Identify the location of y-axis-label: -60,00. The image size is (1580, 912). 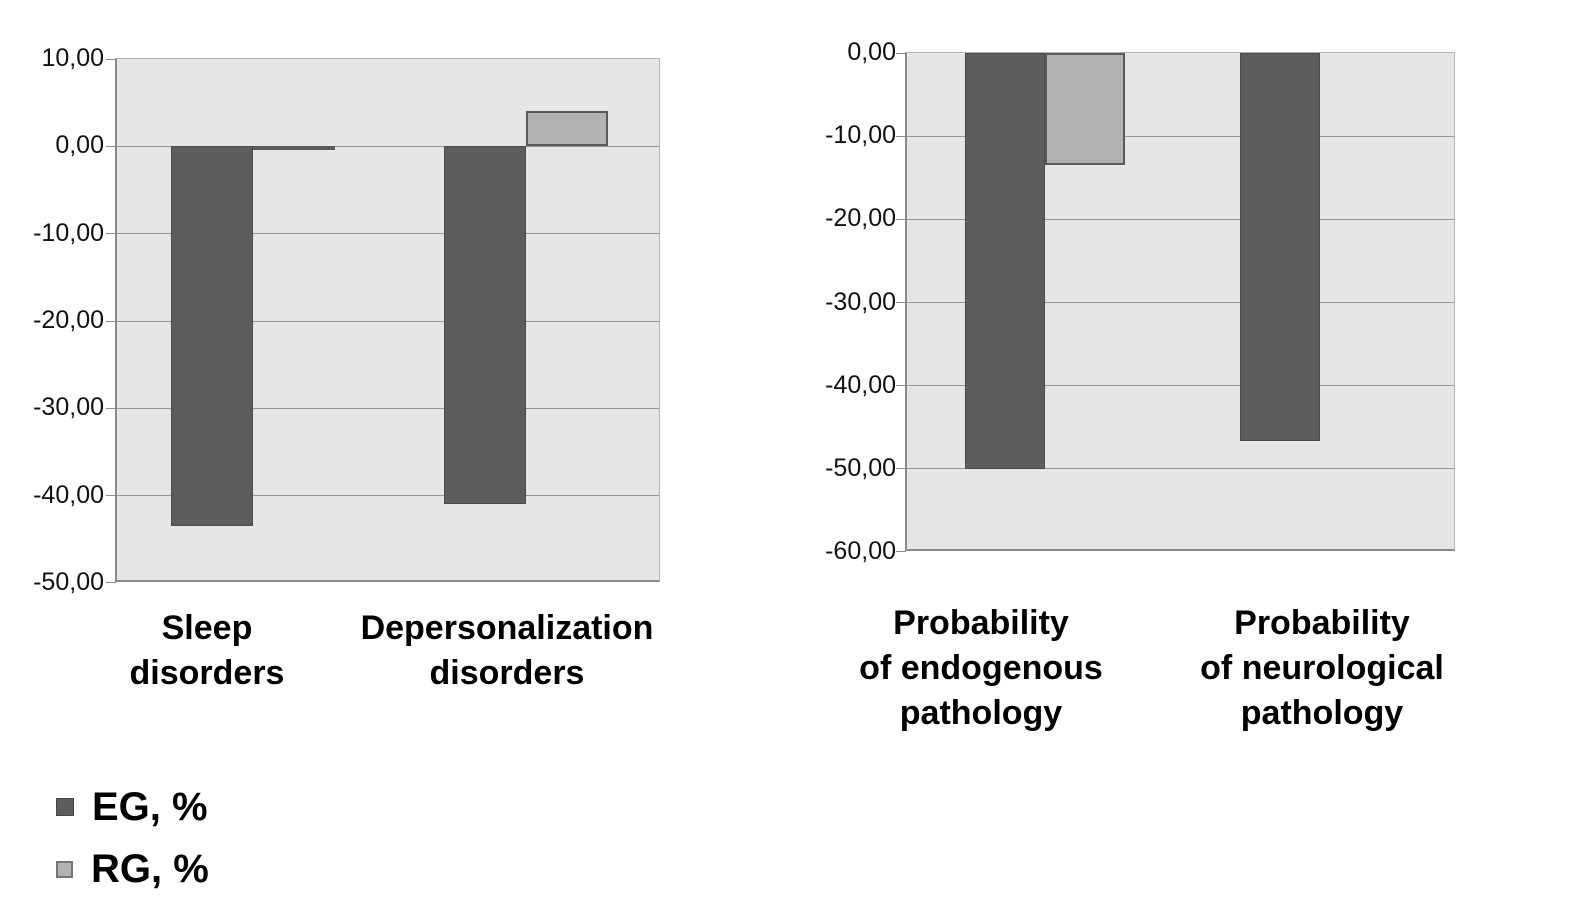
(860, 551).